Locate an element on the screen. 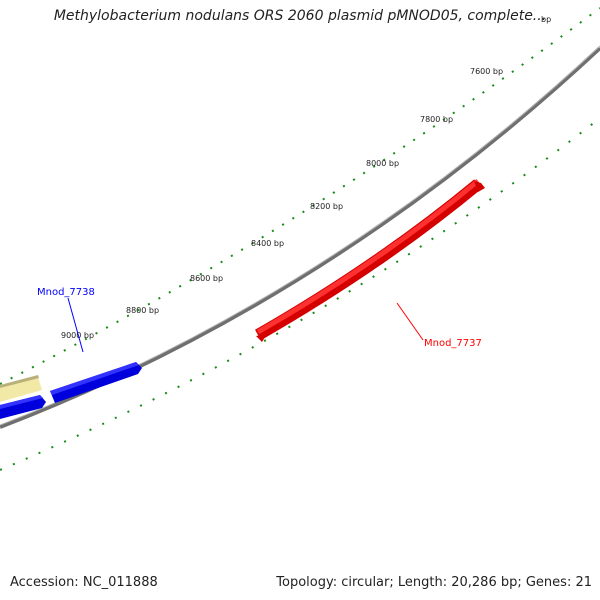 The width and height of the screenshot is (600, 600). accession-text: Accession: NC_011888 is located at coordinates (84, 582).